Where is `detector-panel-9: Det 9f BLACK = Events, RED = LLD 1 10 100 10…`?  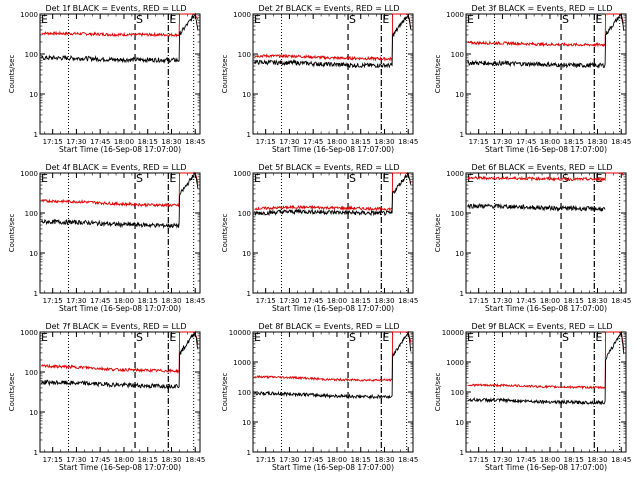
detector-panel-9: Det 9f BLACK = Events, RED = LLD 1 10 100 10… is located at coordinates (532, 397).